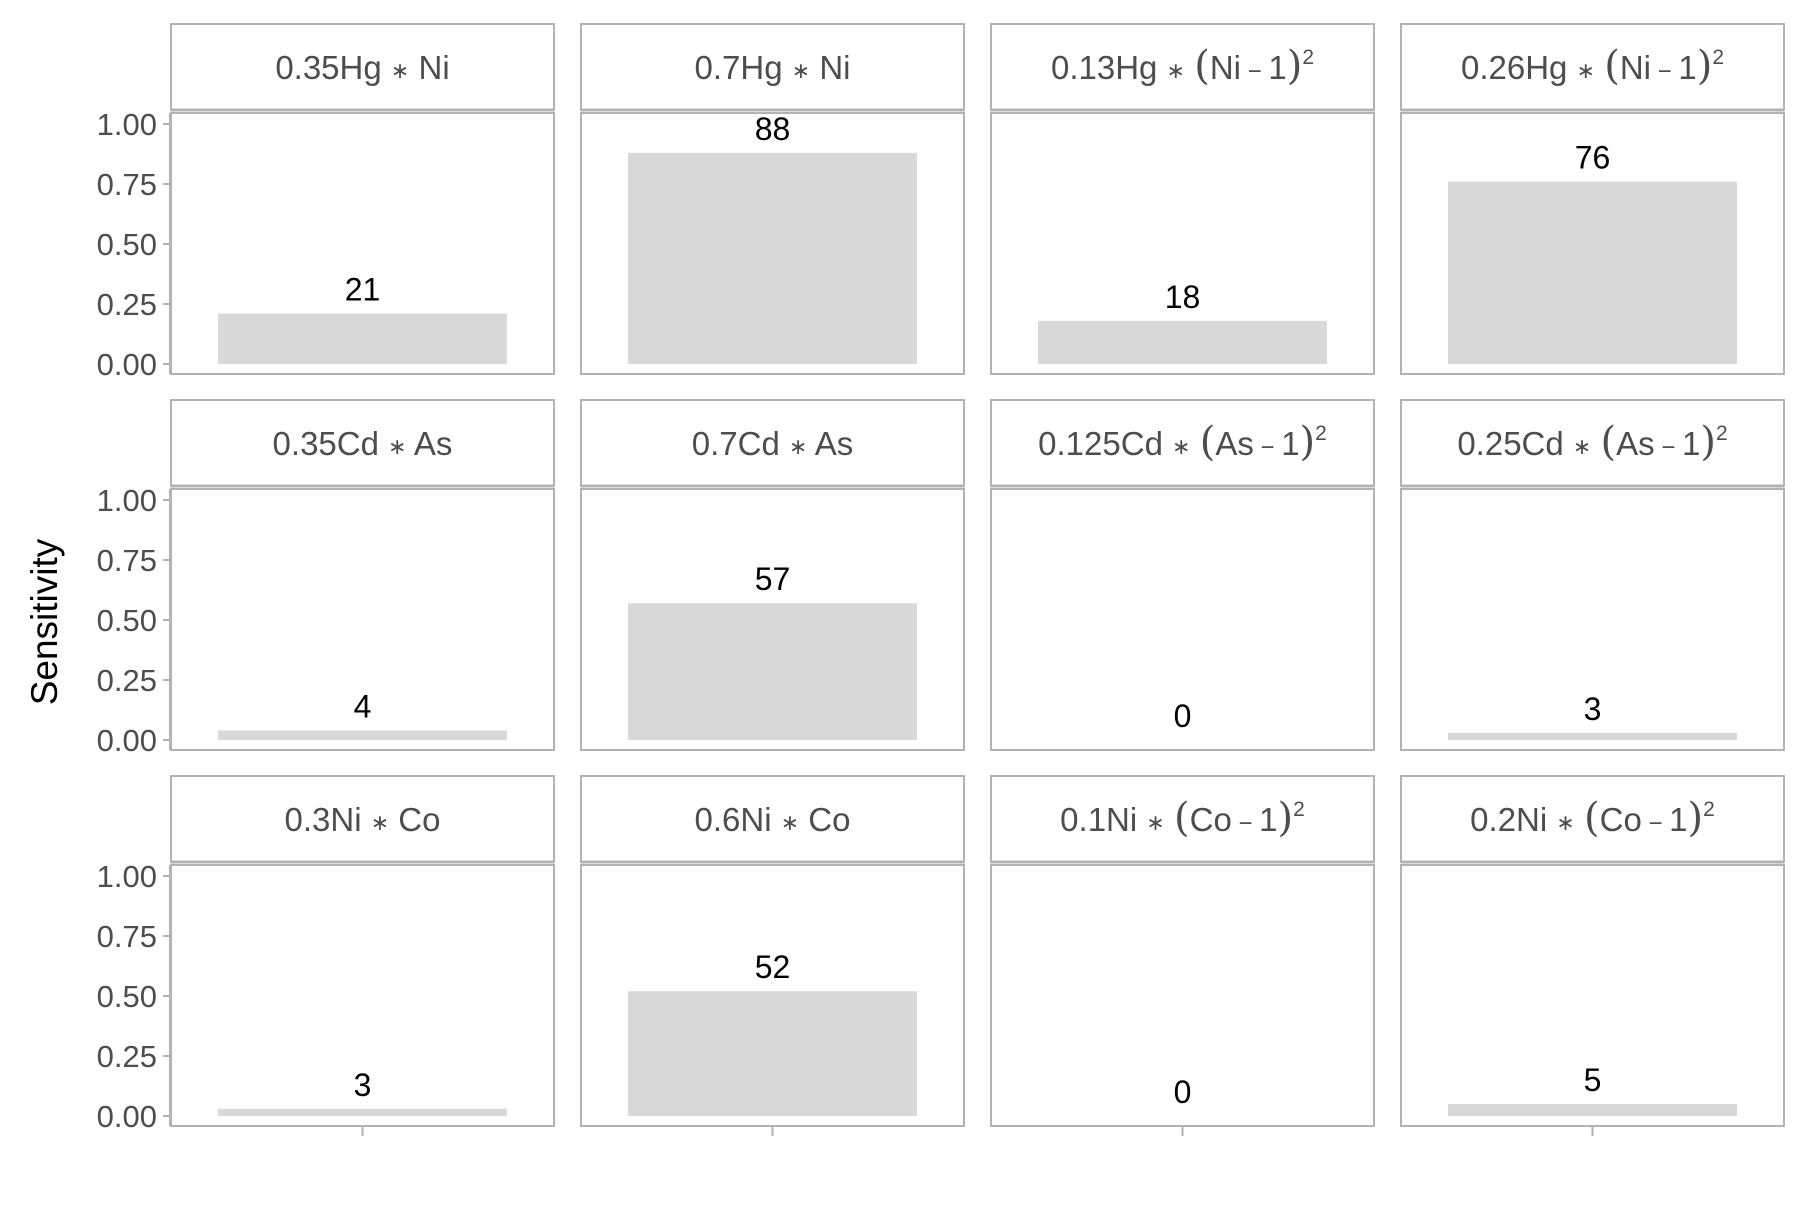 Image resolution: width=1800 pixels, height=1205 pixels. I want to click on facet-title: 0.125Cd ∗ (As − 1)2, so click(1182, 442).